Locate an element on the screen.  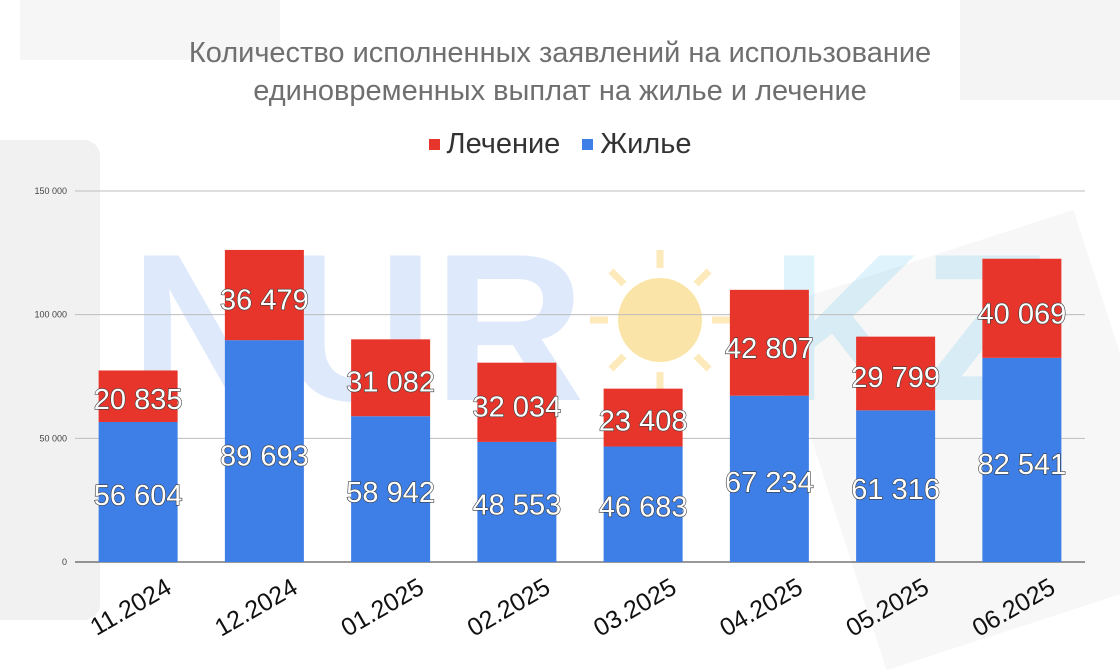
background-paper-shape is located at coordinates (1040, 50).